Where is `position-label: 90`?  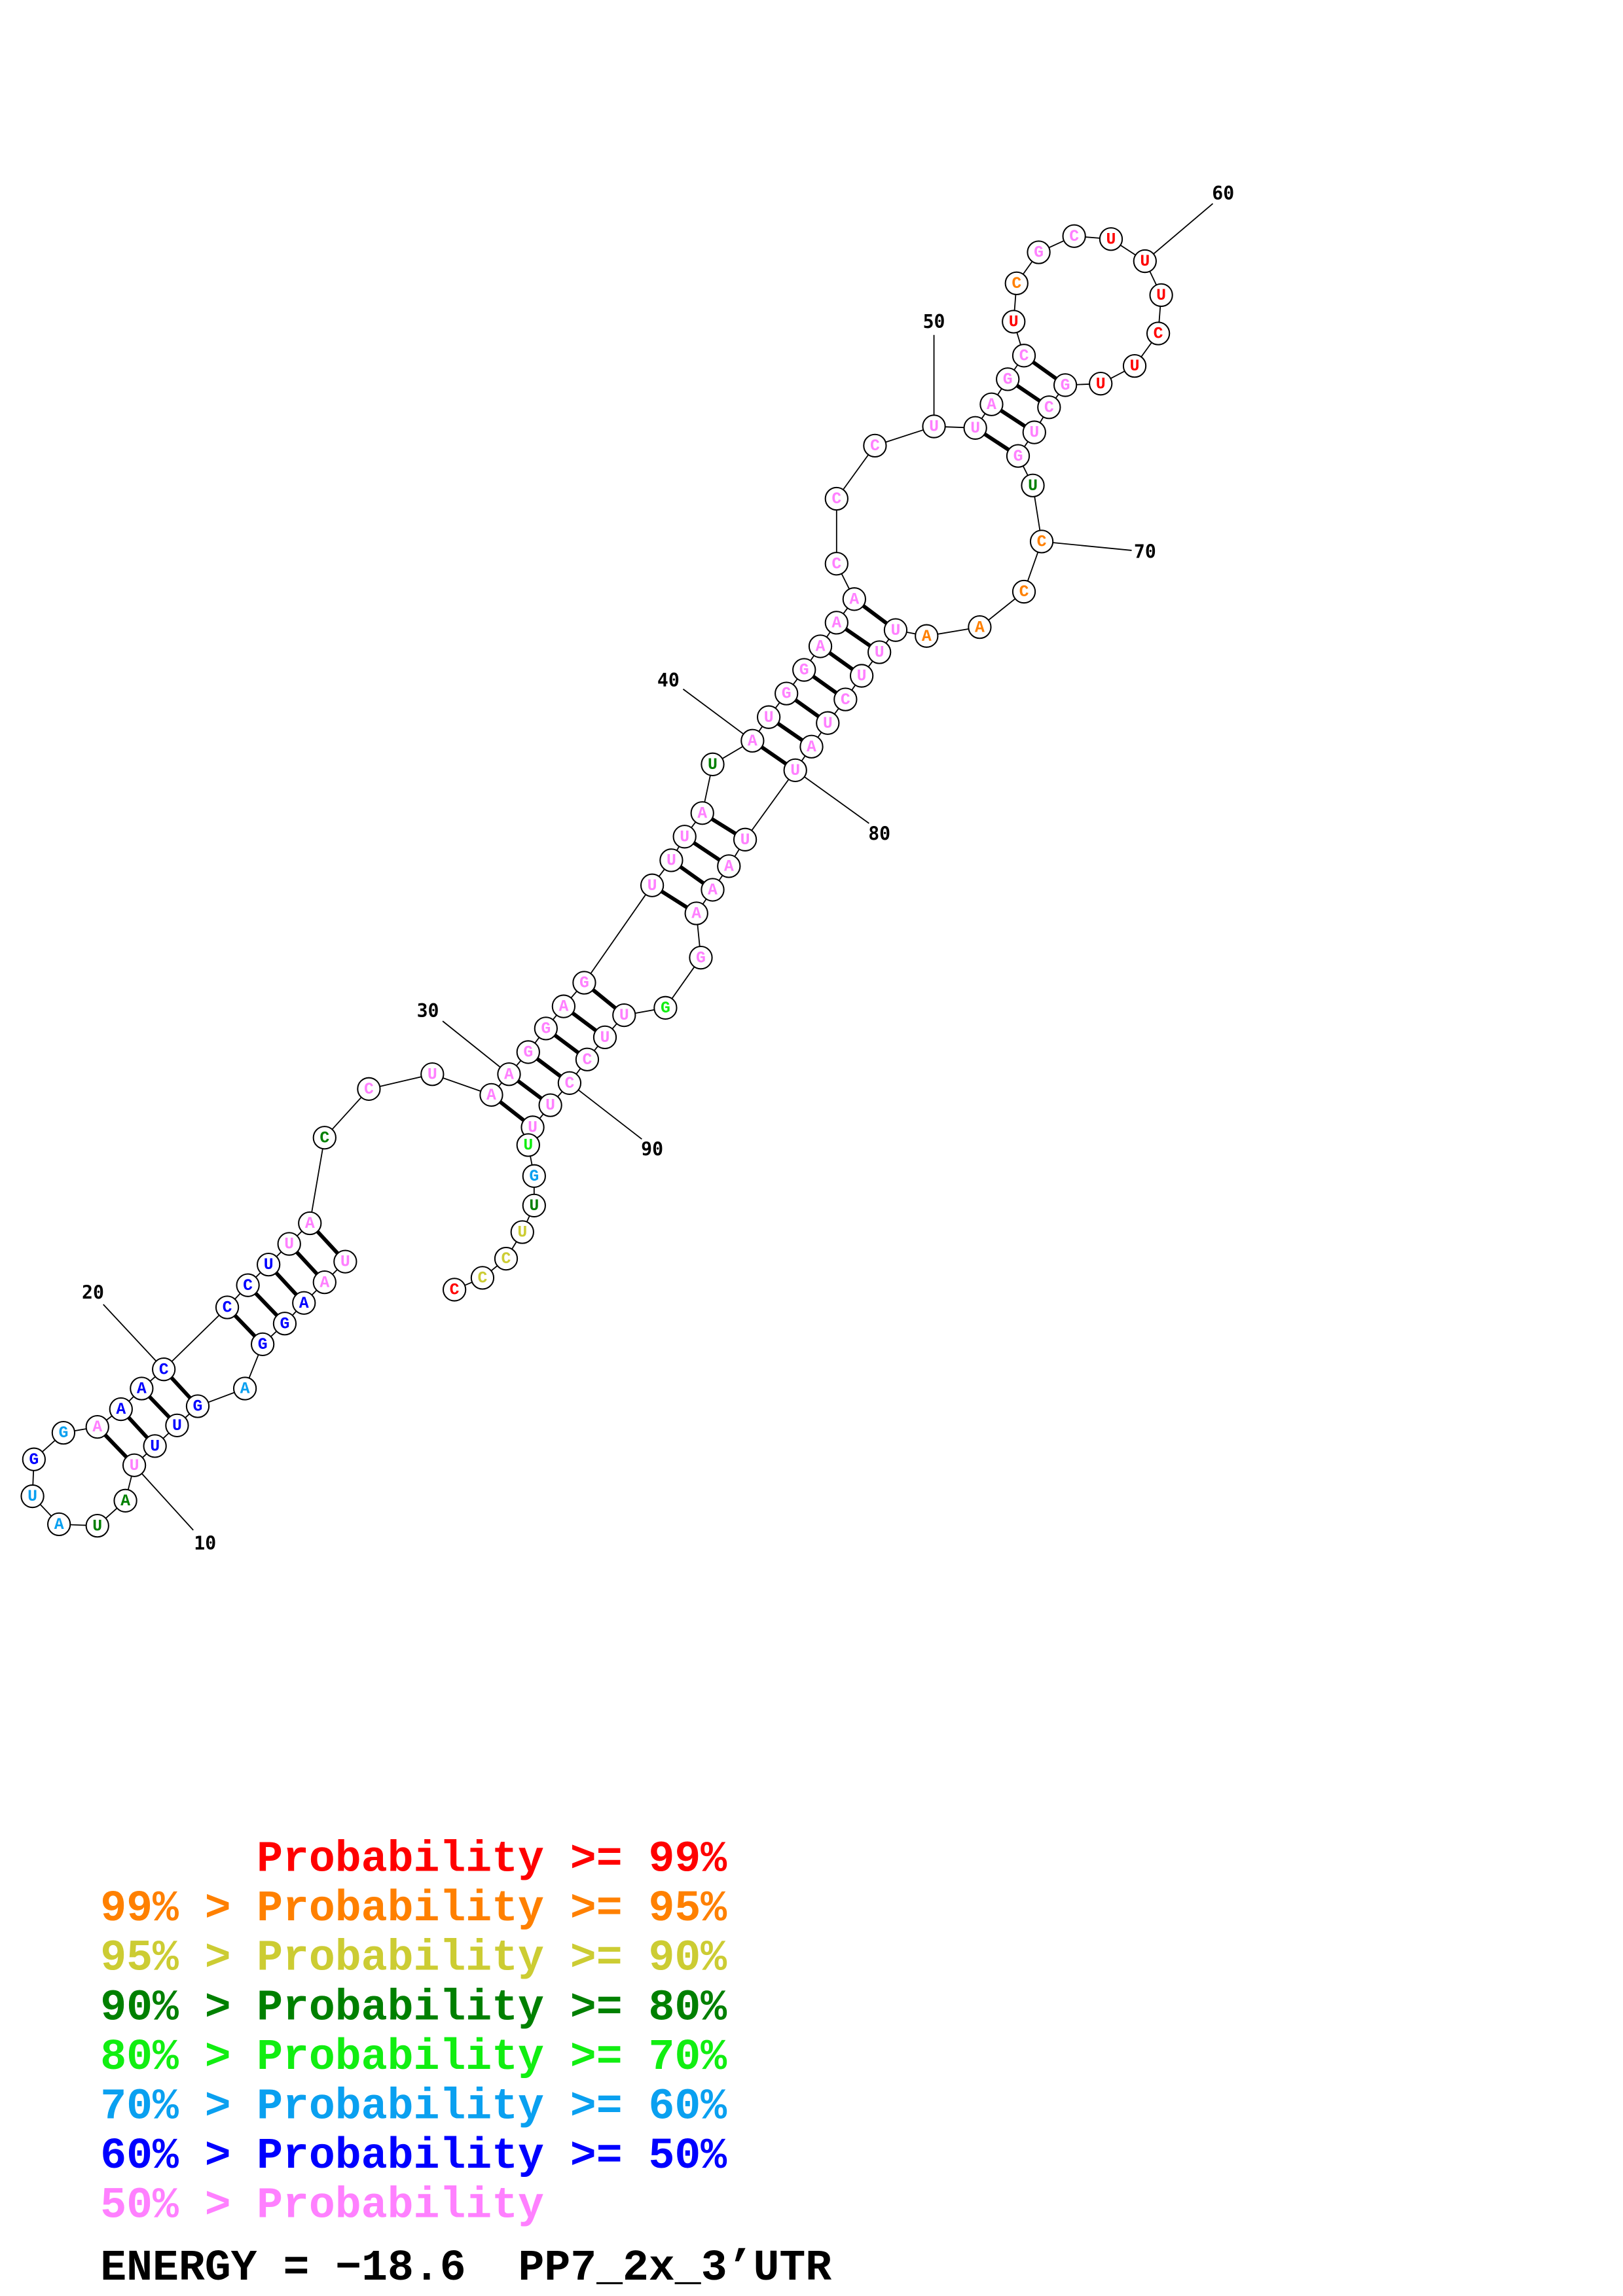 position-label: 90 is located at coordinates (652, 1149).